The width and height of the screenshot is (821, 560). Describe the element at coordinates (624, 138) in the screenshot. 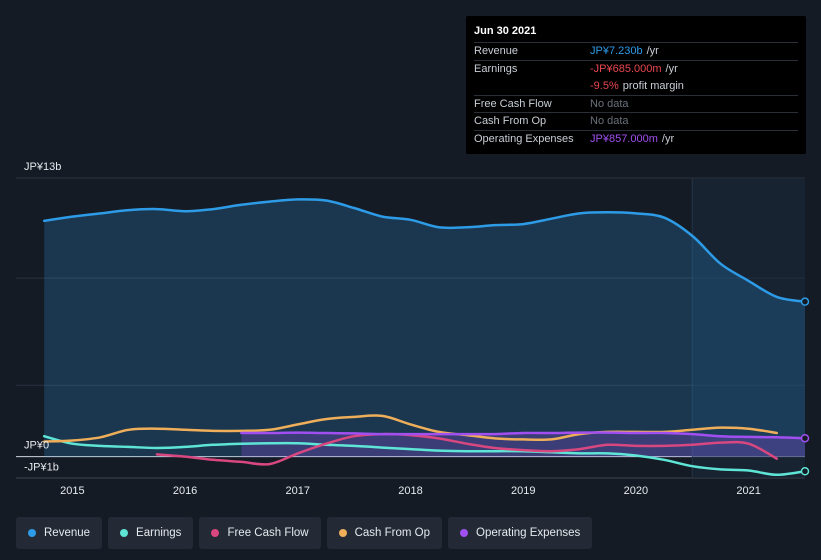

I see `tooltip-value: JP¥857.000m` at that location.